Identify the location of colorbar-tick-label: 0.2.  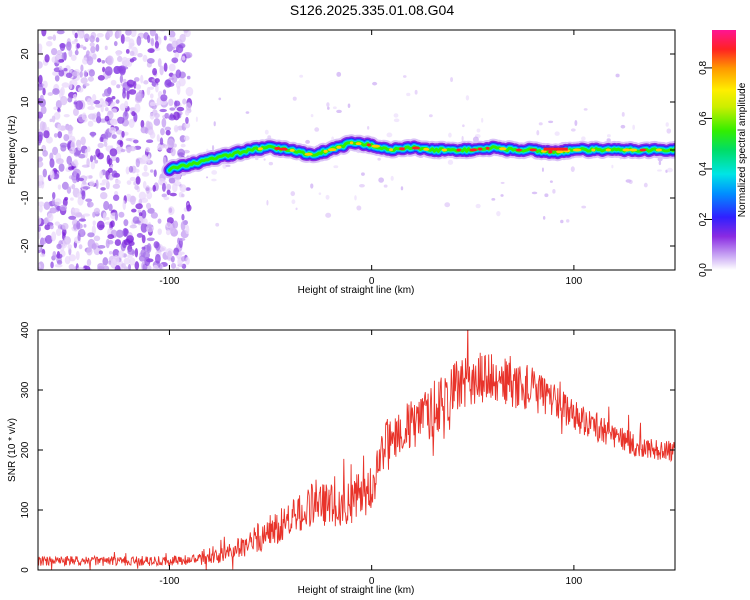
(703, 219).